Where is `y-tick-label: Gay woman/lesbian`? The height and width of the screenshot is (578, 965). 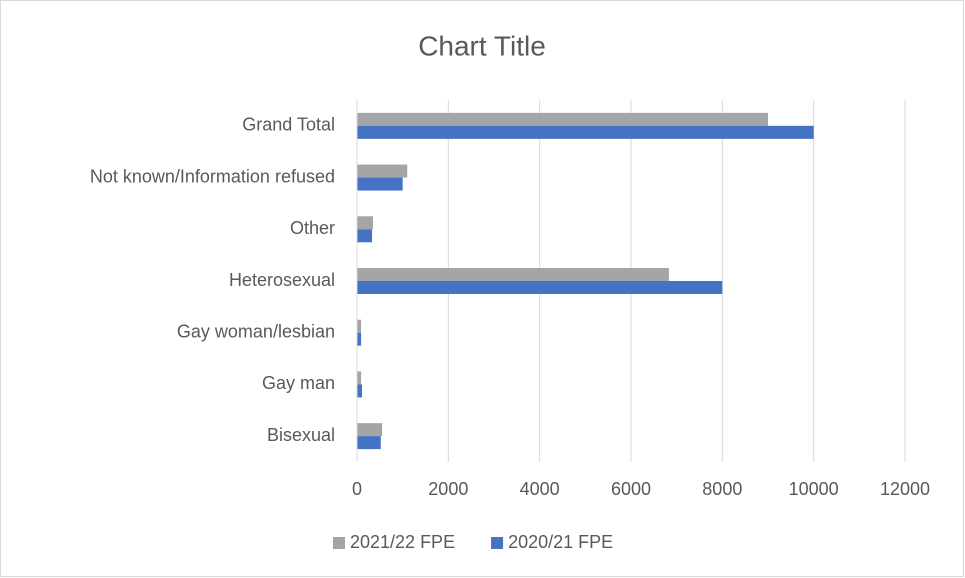 y-tick-label: Gay woman/lesbian is located at coordinates (256, 331).